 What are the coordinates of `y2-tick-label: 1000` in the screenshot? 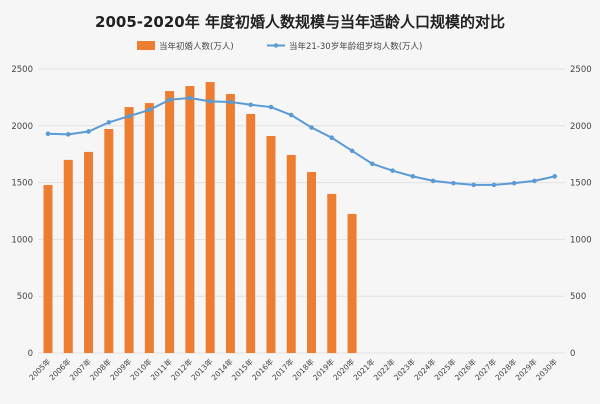 It's located at (581, 240).